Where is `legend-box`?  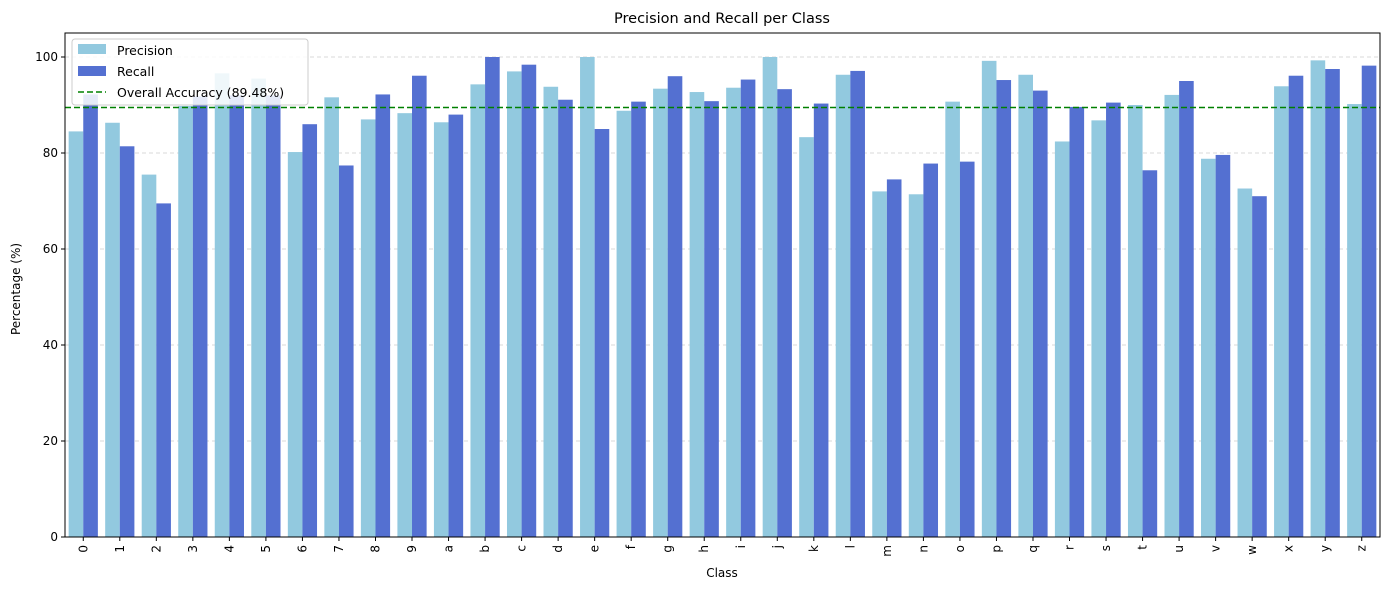 legend-box is located at coordinates (190, 72).